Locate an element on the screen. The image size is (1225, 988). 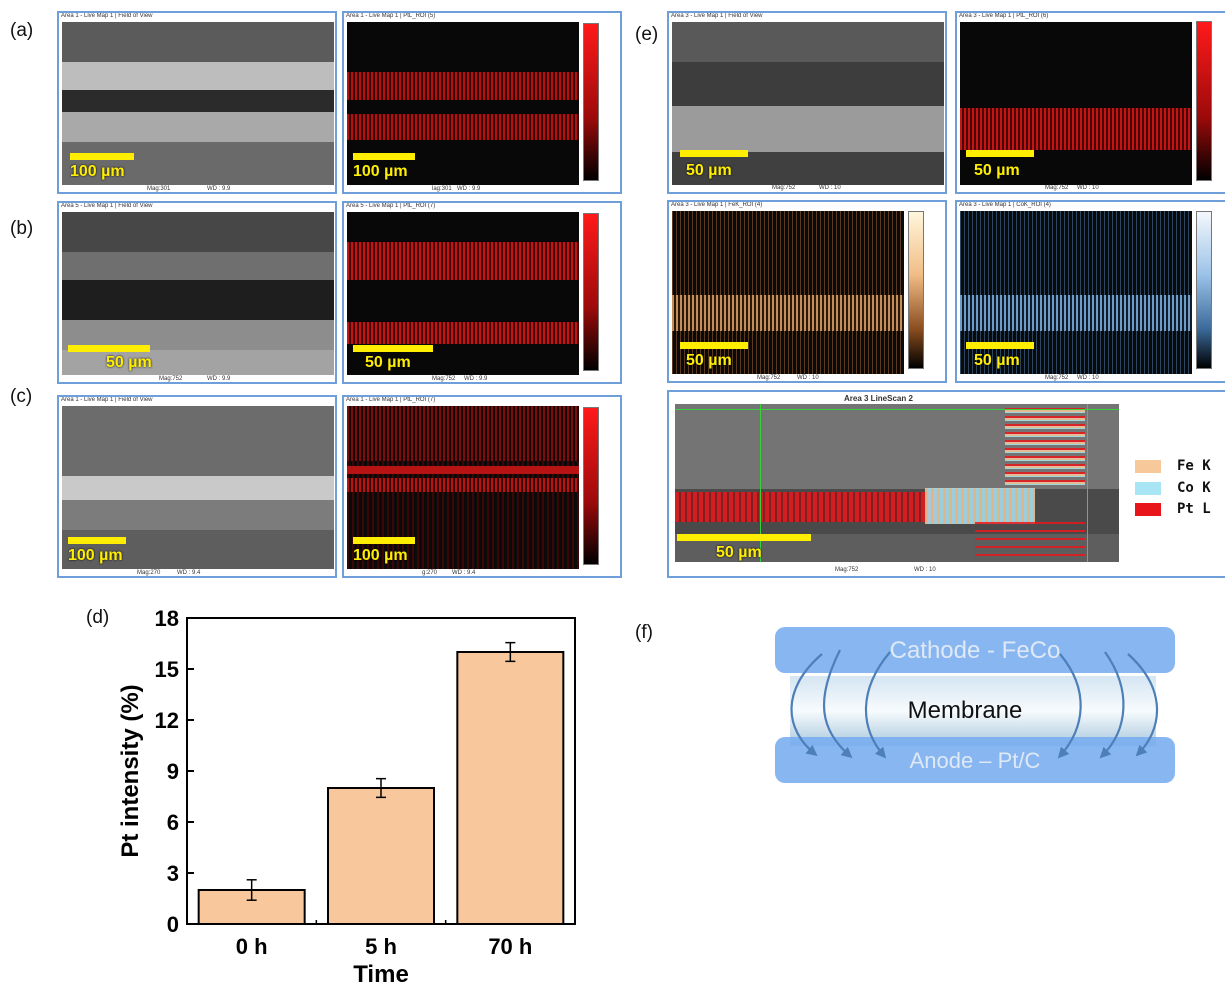
y-tick-label: 18 is located at coordinates (167, 618).